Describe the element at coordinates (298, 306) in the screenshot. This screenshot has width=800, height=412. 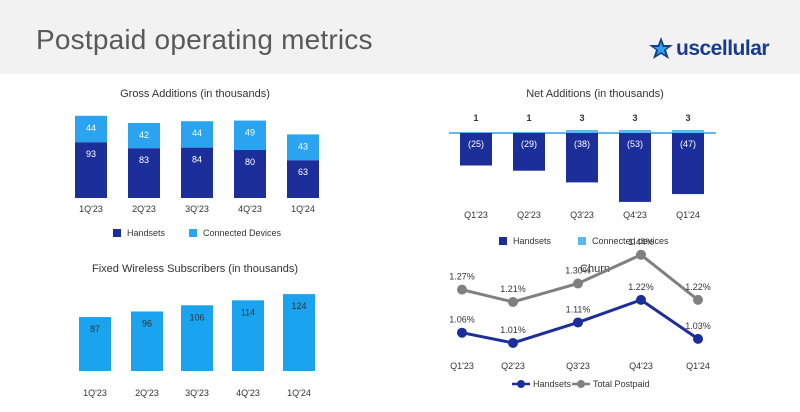
I see `fixed-wireless-value: 124` at that location.